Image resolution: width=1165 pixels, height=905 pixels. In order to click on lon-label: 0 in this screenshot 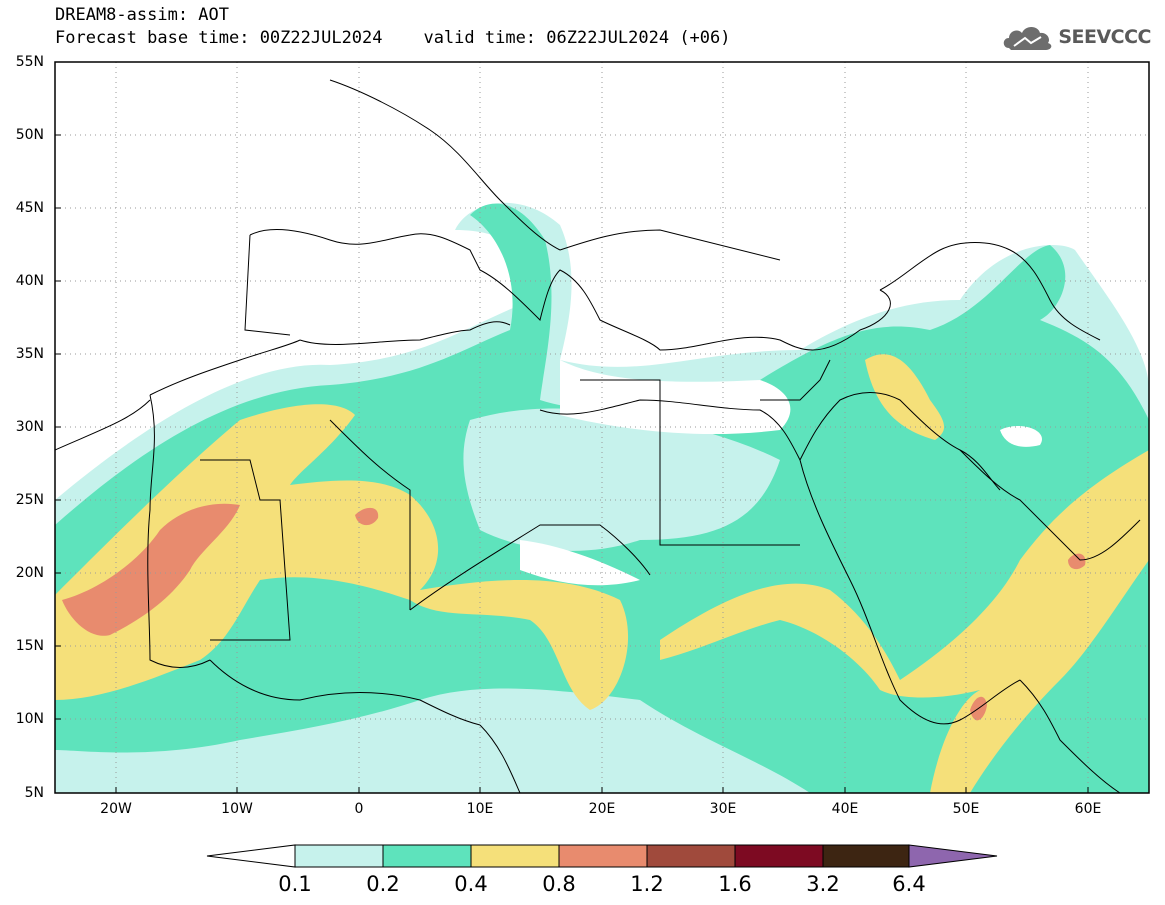, I will do `click(359, 809)`.